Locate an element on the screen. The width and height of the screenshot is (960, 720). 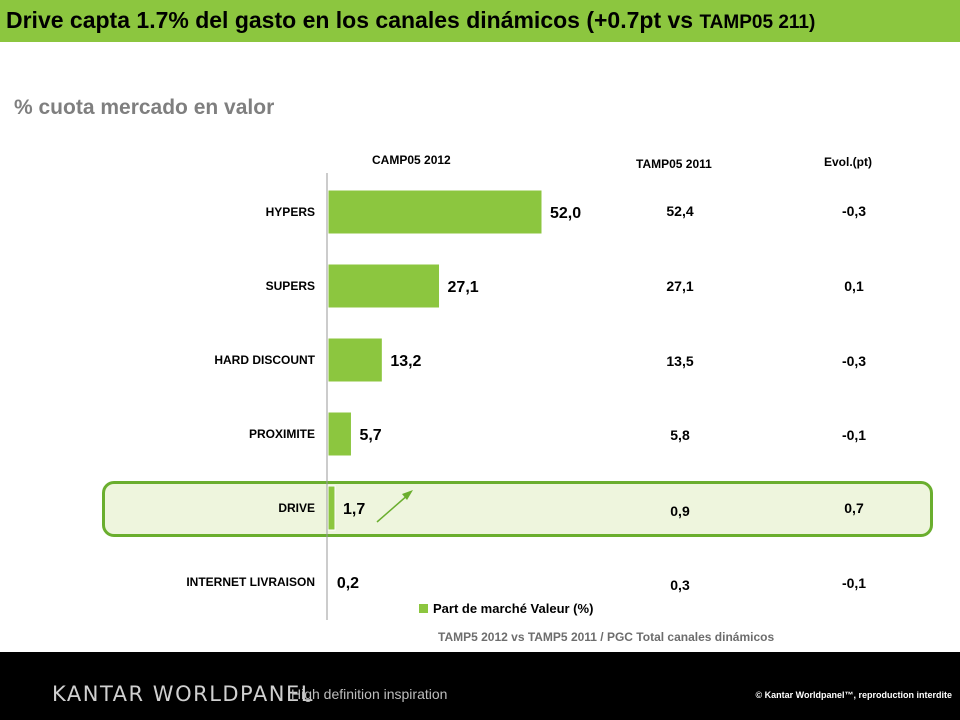
page-title-tail: TAMP05 211) is located at coordinates (757, 22).